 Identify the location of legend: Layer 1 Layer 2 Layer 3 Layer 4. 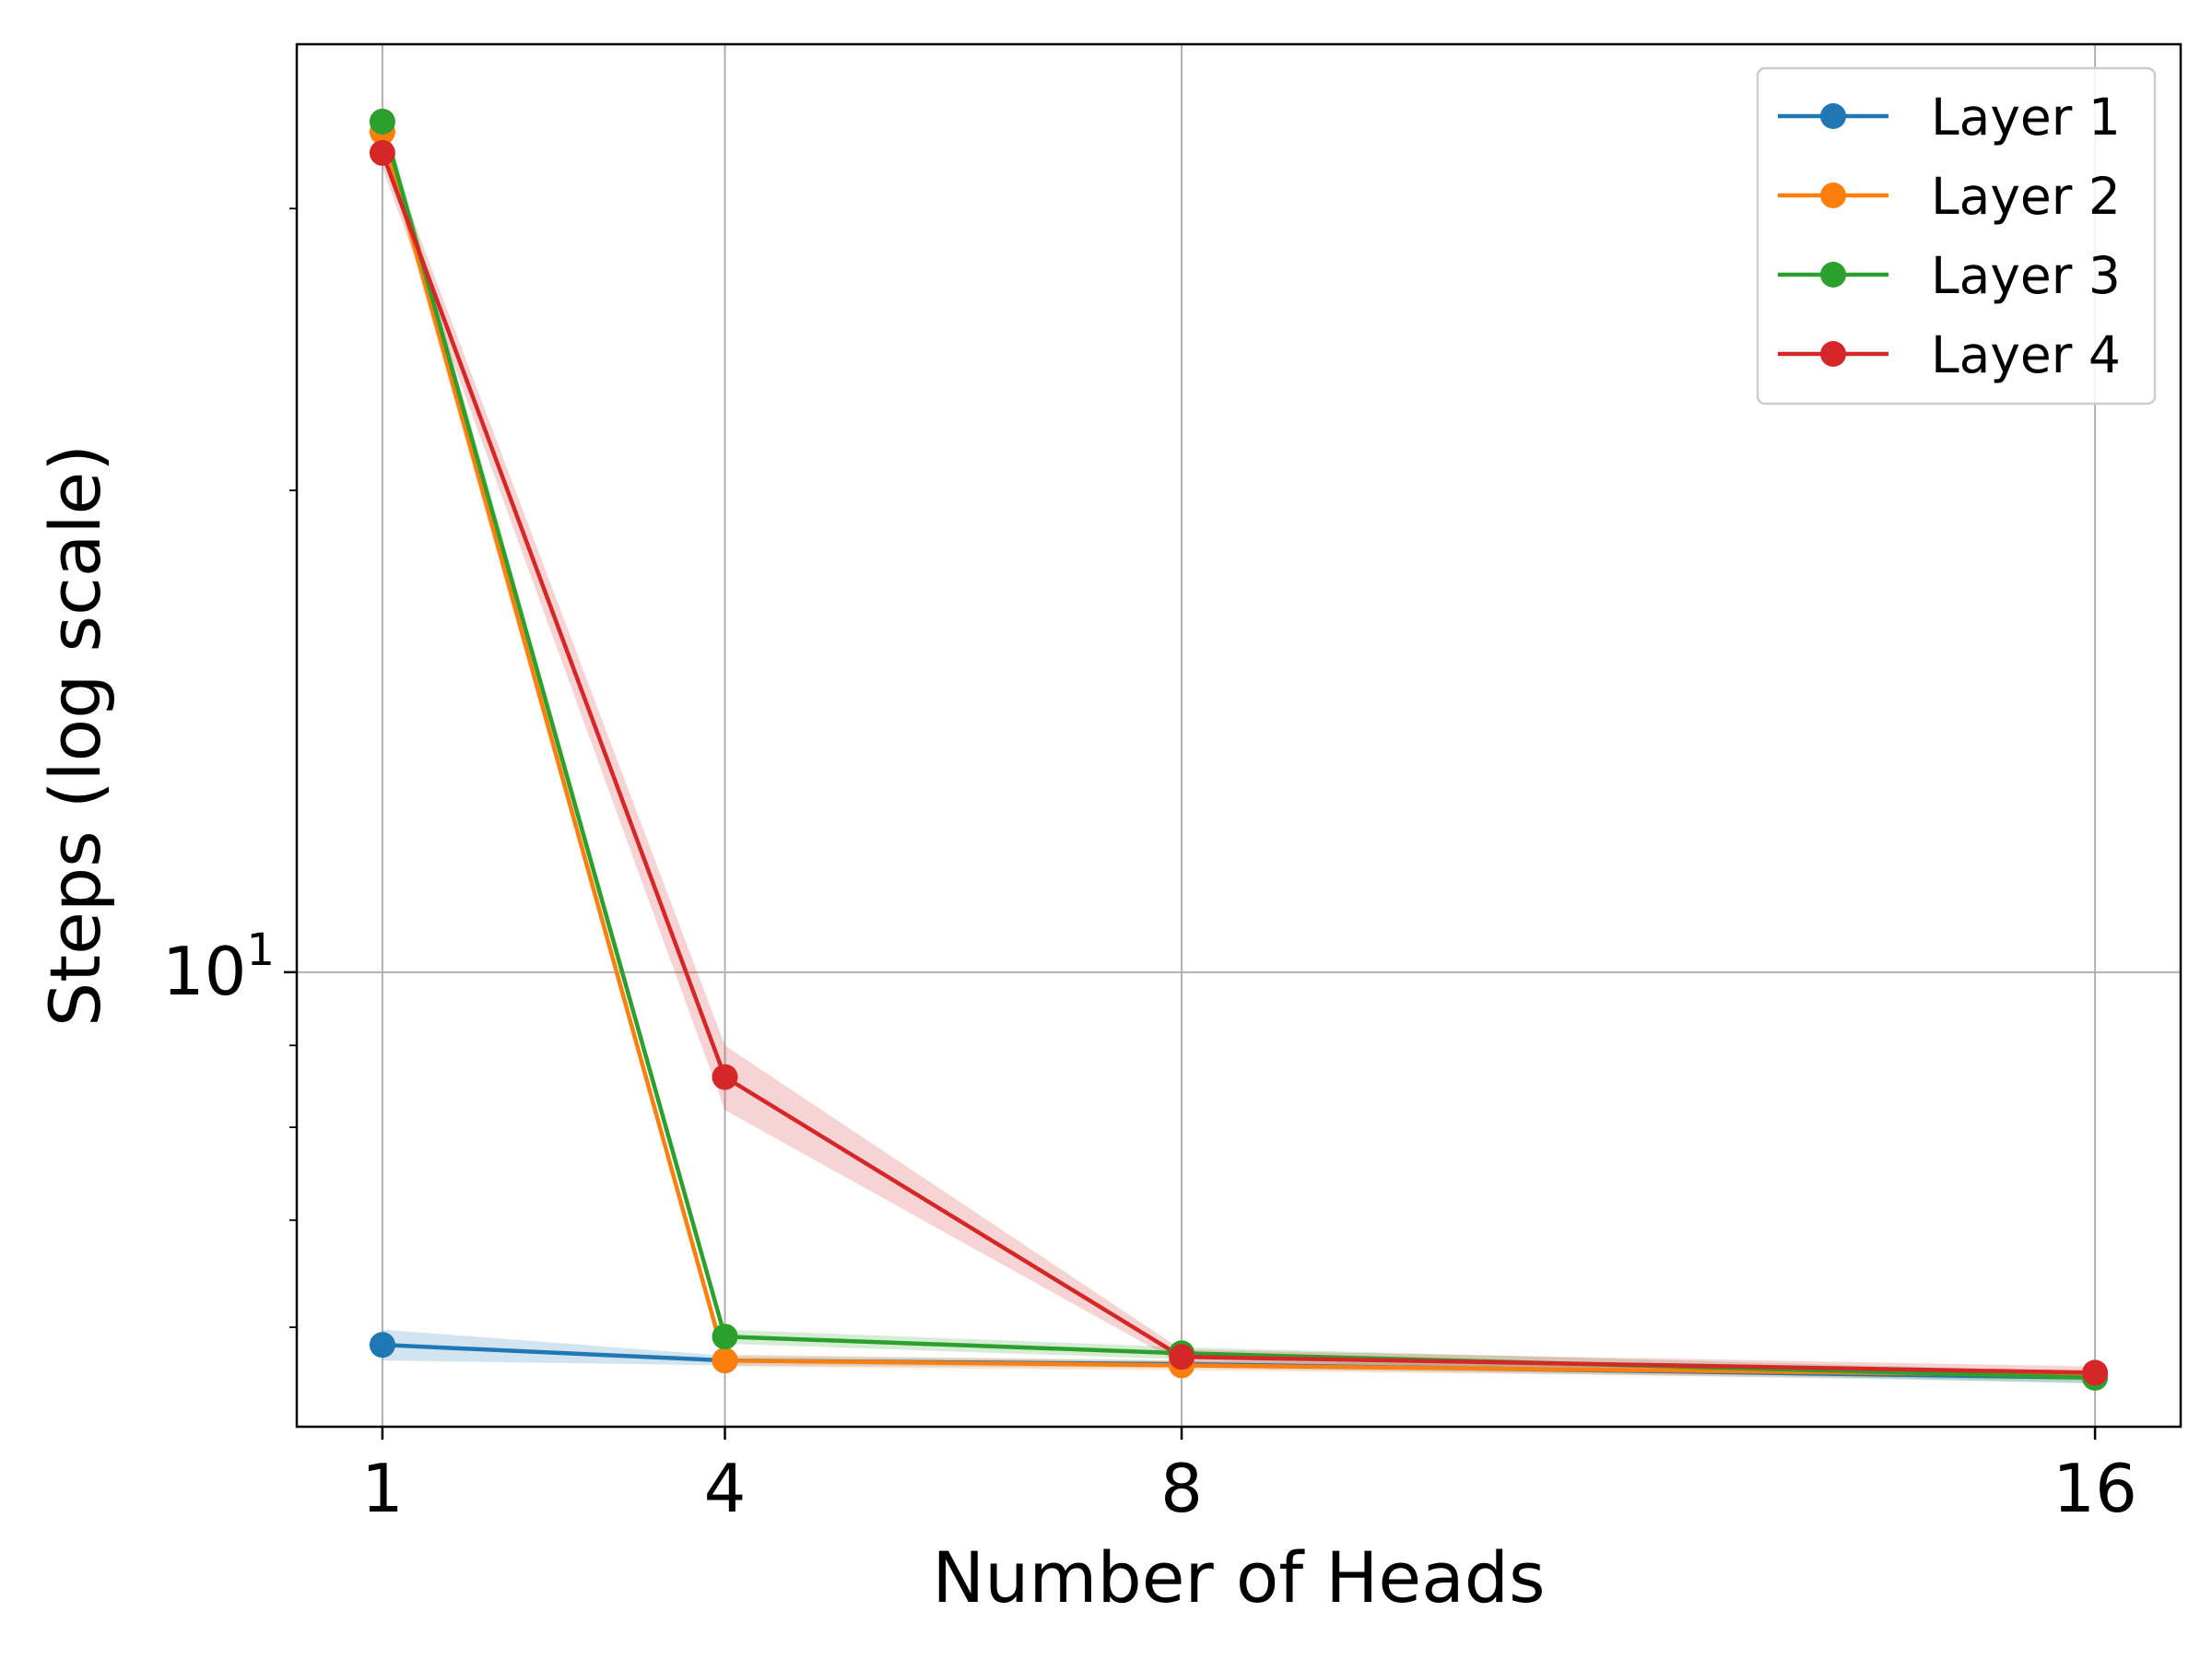
(1956, 236).